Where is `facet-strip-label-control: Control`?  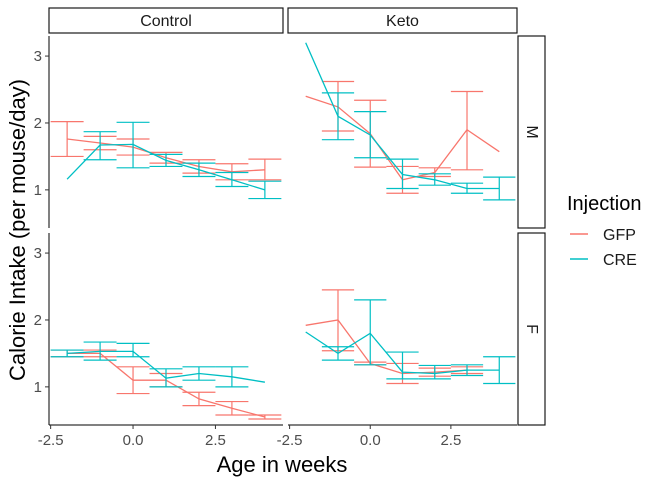
facet-strip-label-control: Control is located at coordinates (166, 21).